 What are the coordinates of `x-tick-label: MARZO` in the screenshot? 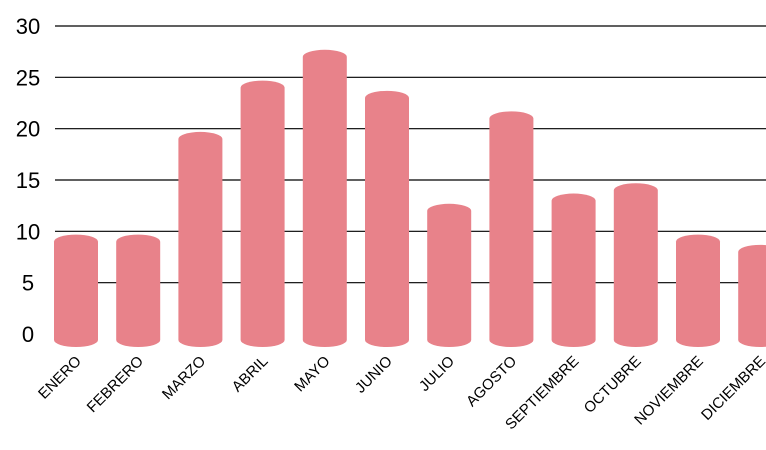 It's located at (184, 378).